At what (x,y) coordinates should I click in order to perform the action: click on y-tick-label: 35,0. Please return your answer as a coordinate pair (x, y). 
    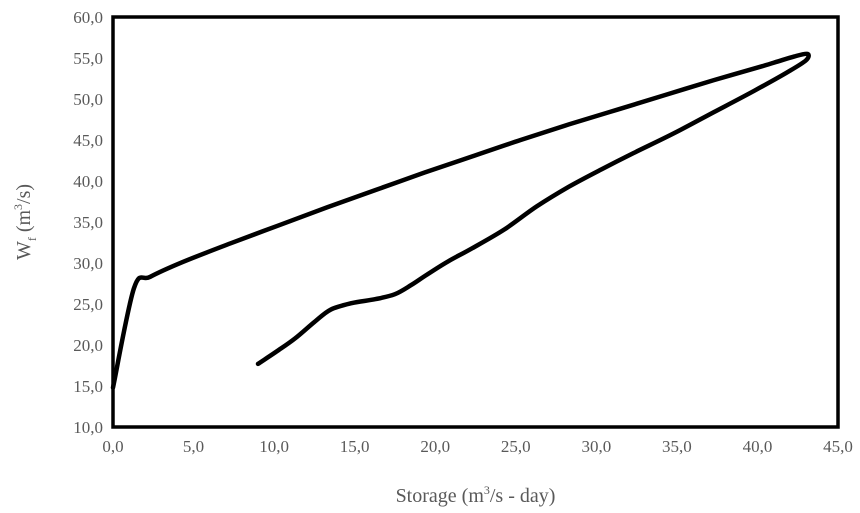
    Looking at the image, I should click on (88, 222).